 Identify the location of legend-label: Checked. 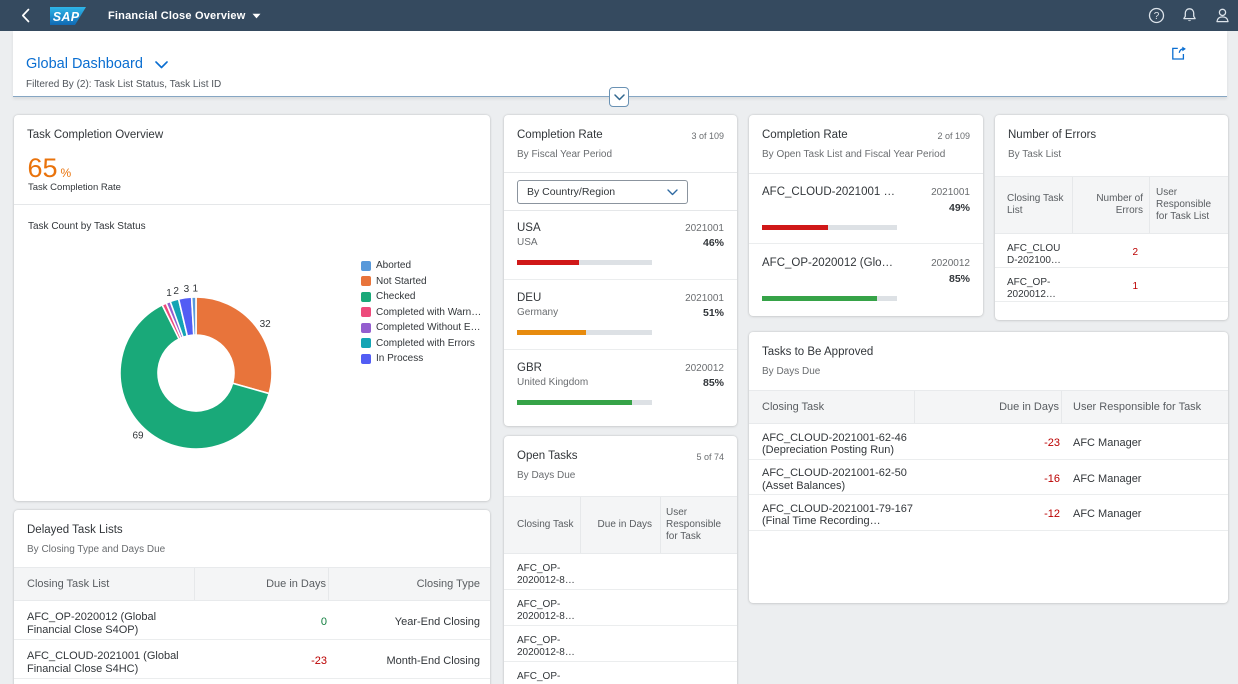
(396, 297).